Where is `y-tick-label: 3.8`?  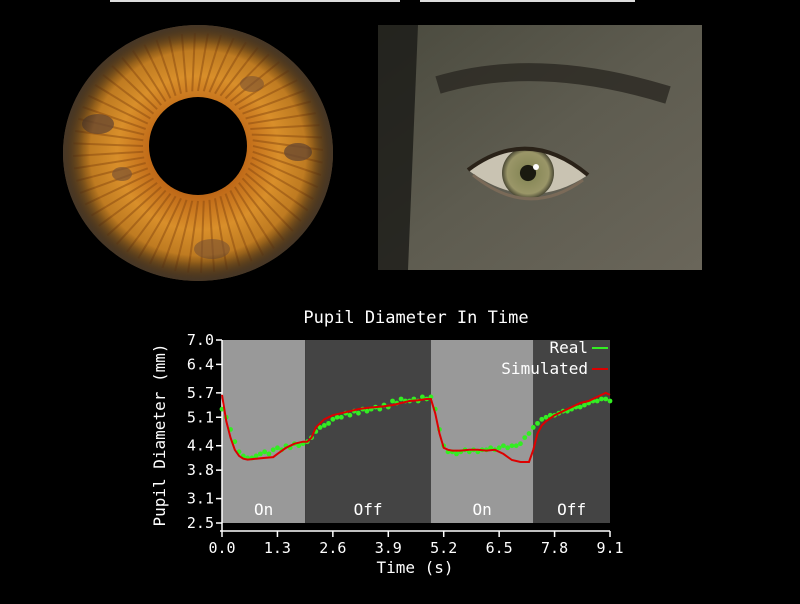 y-tick-label: 3.8 is located at coordinates (200, 470).